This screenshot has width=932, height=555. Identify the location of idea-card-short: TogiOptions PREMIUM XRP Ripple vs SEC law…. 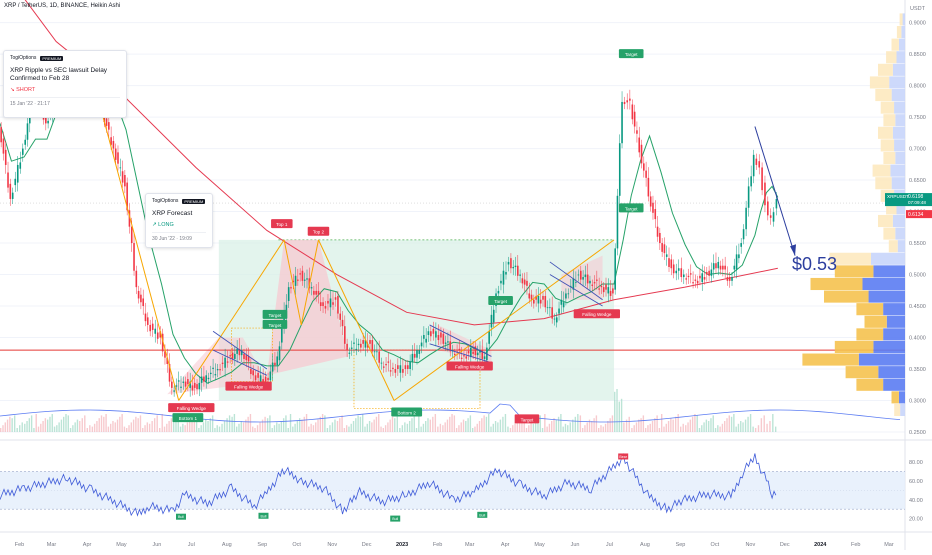
(65, 84).